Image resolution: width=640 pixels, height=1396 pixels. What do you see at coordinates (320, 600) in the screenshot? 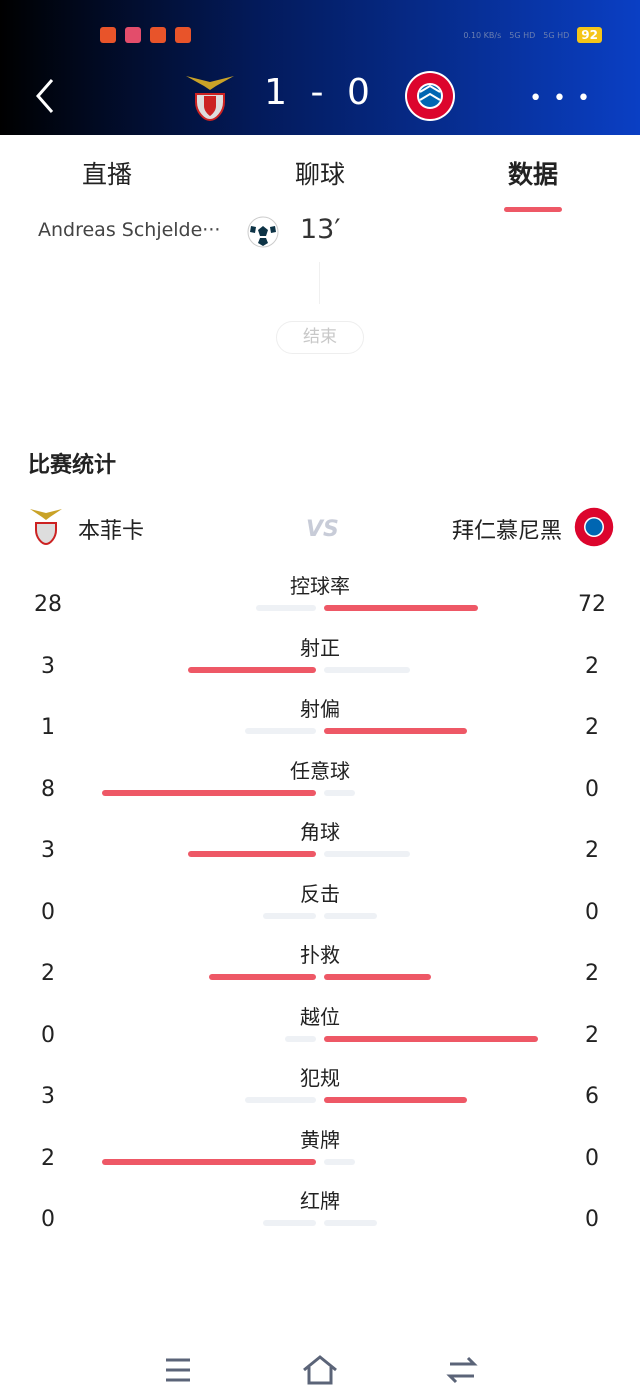
I see `stat-row: 控球率 28 72` at bounding box center [320, 600].